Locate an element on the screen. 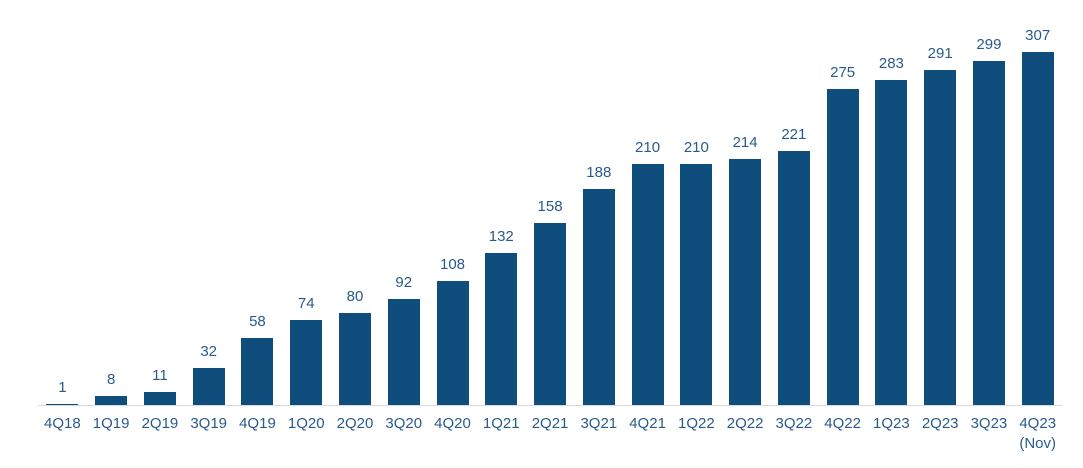 This screenshot has width=1083, height=468. x-axis-line is located at coordinates (550, 405).